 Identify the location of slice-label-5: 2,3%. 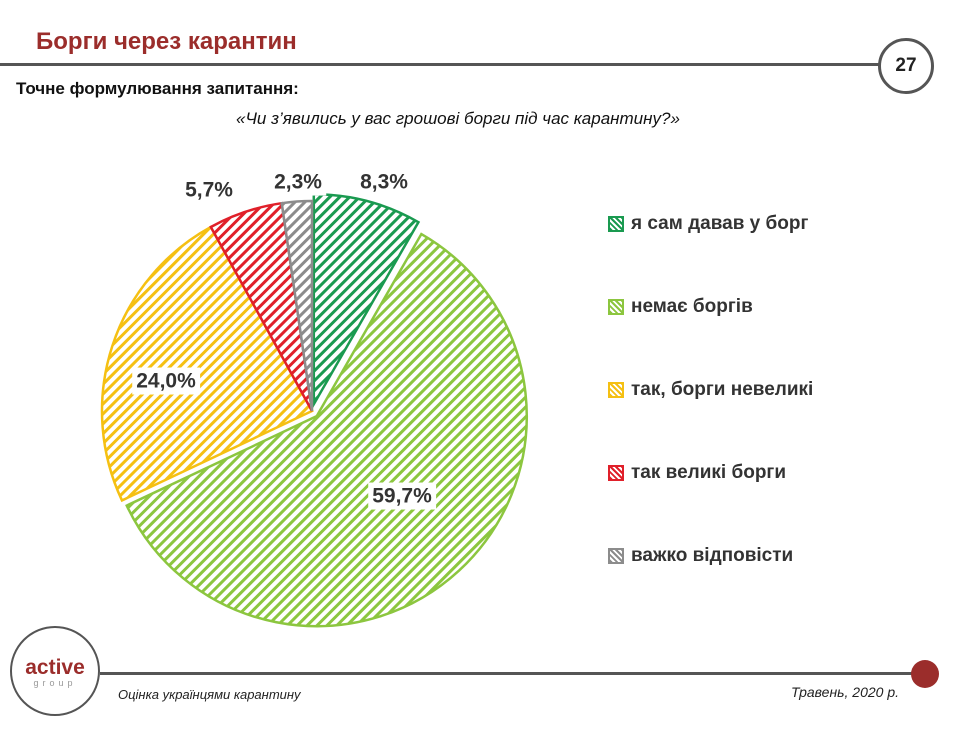
(298, 182).